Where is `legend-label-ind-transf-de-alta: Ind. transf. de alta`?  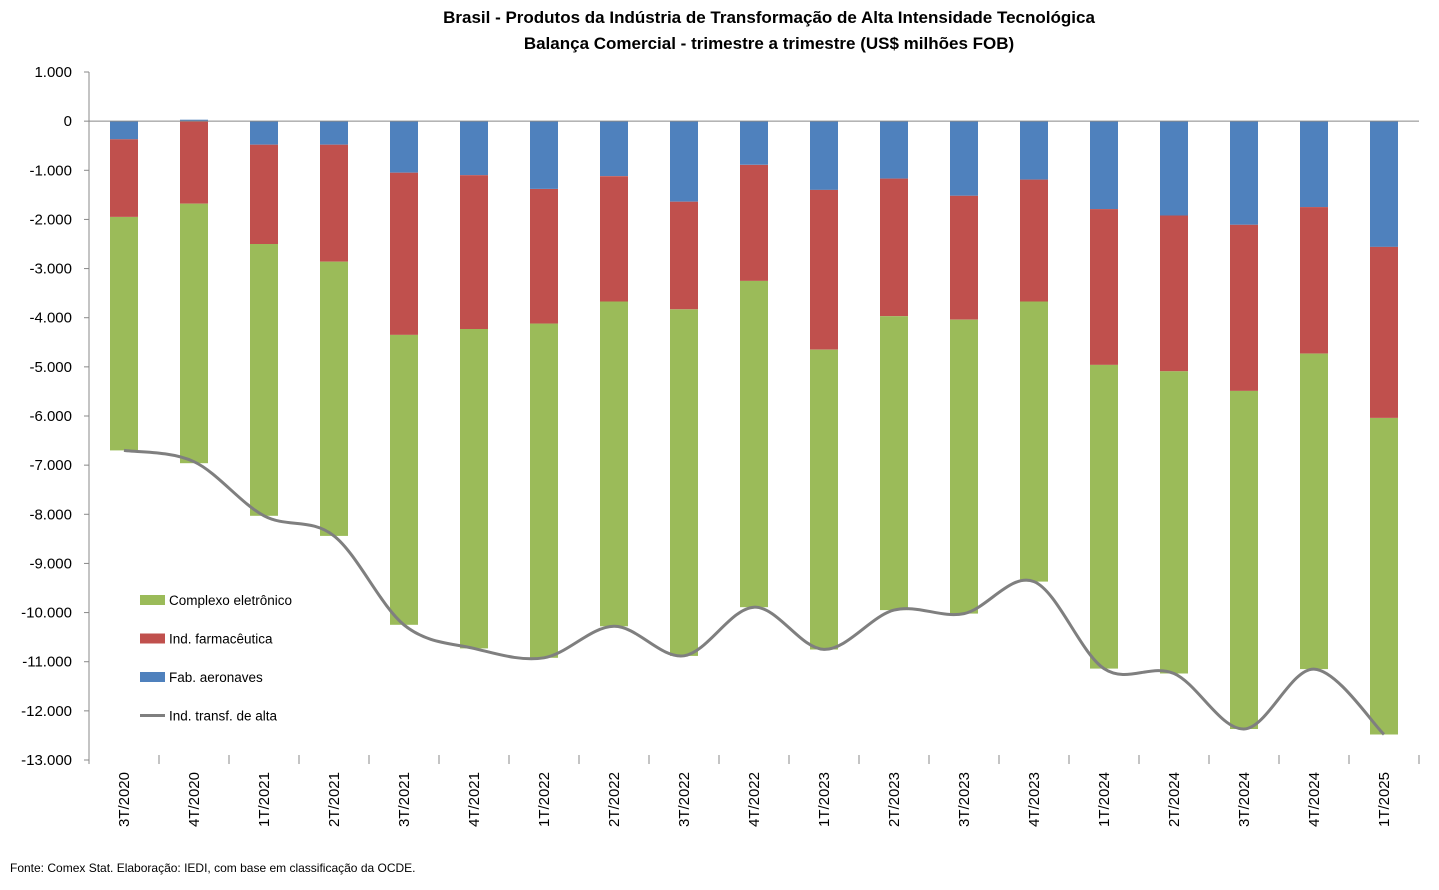 legend-label-ind-transf-de-alta: Ind. transf. de alta is located at coordinates (223, 716).